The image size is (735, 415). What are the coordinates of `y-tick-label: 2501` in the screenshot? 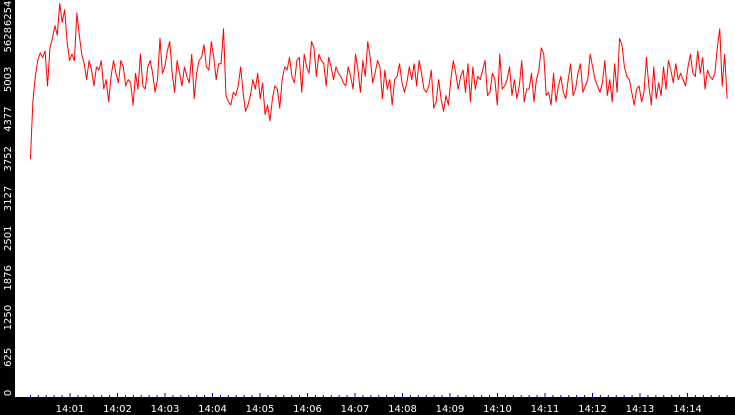 It's located at (8, 238).